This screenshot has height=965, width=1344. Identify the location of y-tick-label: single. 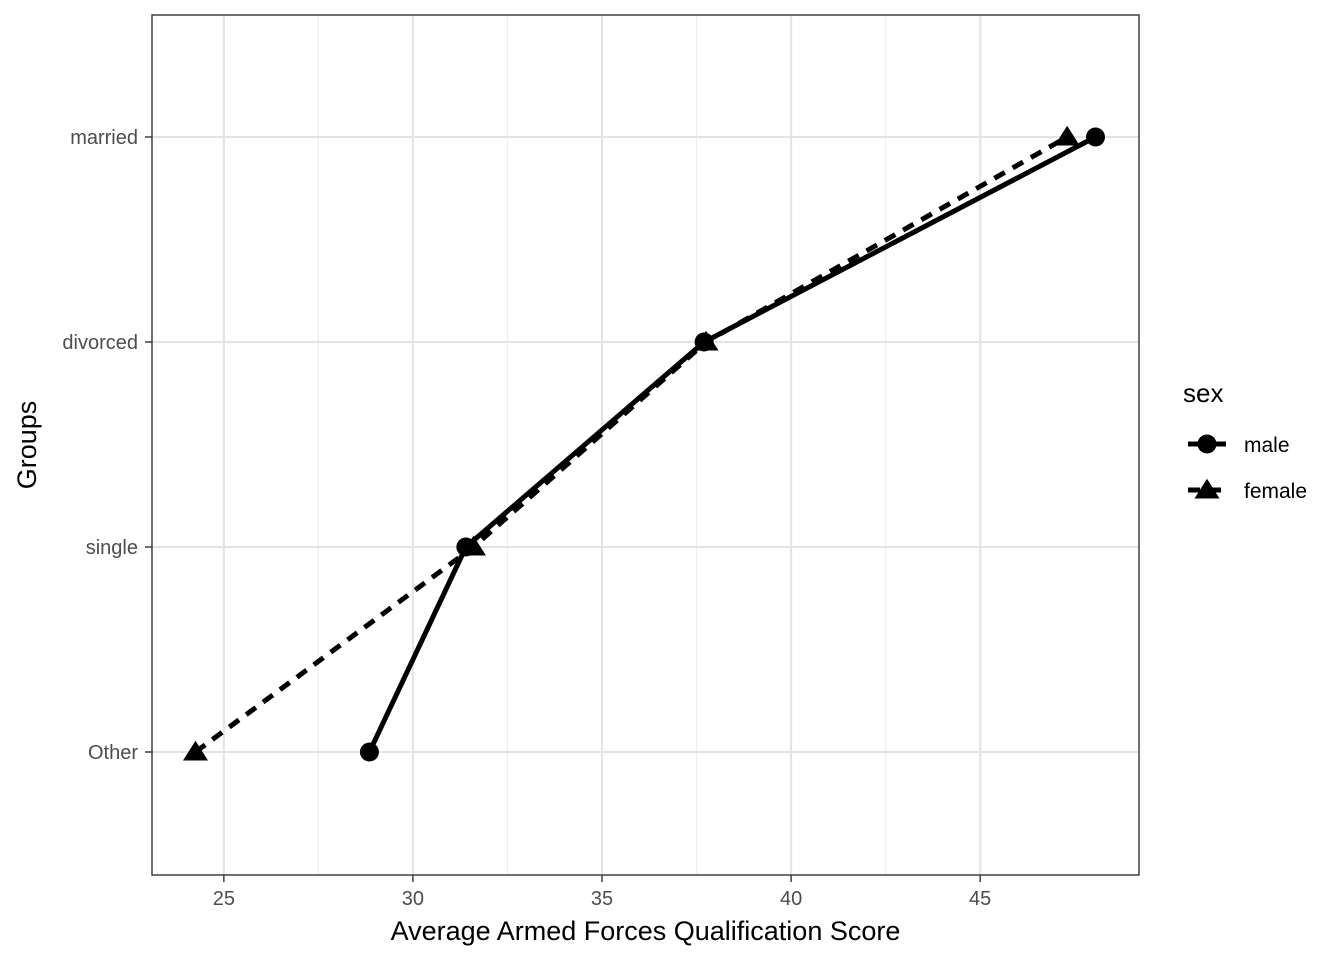
(112, 548).